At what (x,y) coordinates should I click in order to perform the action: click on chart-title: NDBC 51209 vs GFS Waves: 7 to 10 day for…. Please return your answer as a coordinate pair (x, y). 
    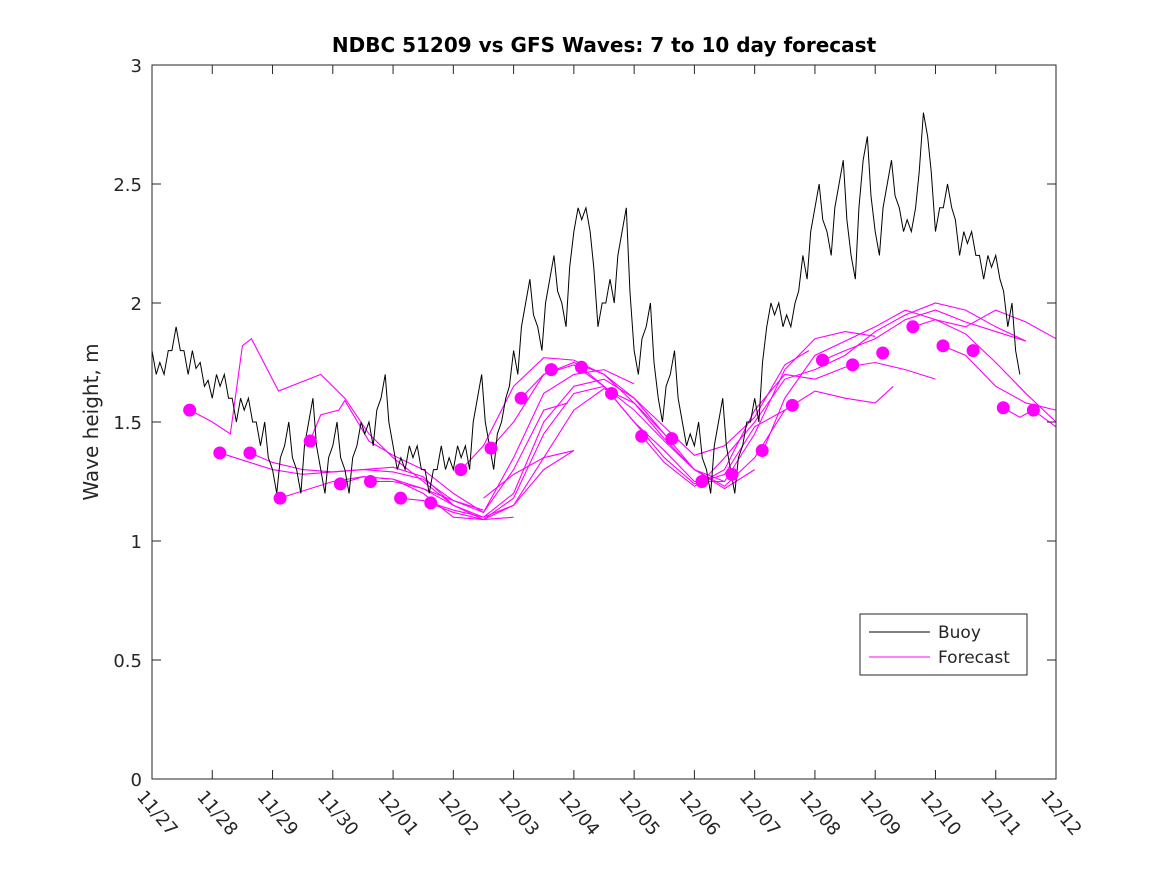
    Looking at the image, I should click on (604, 45).